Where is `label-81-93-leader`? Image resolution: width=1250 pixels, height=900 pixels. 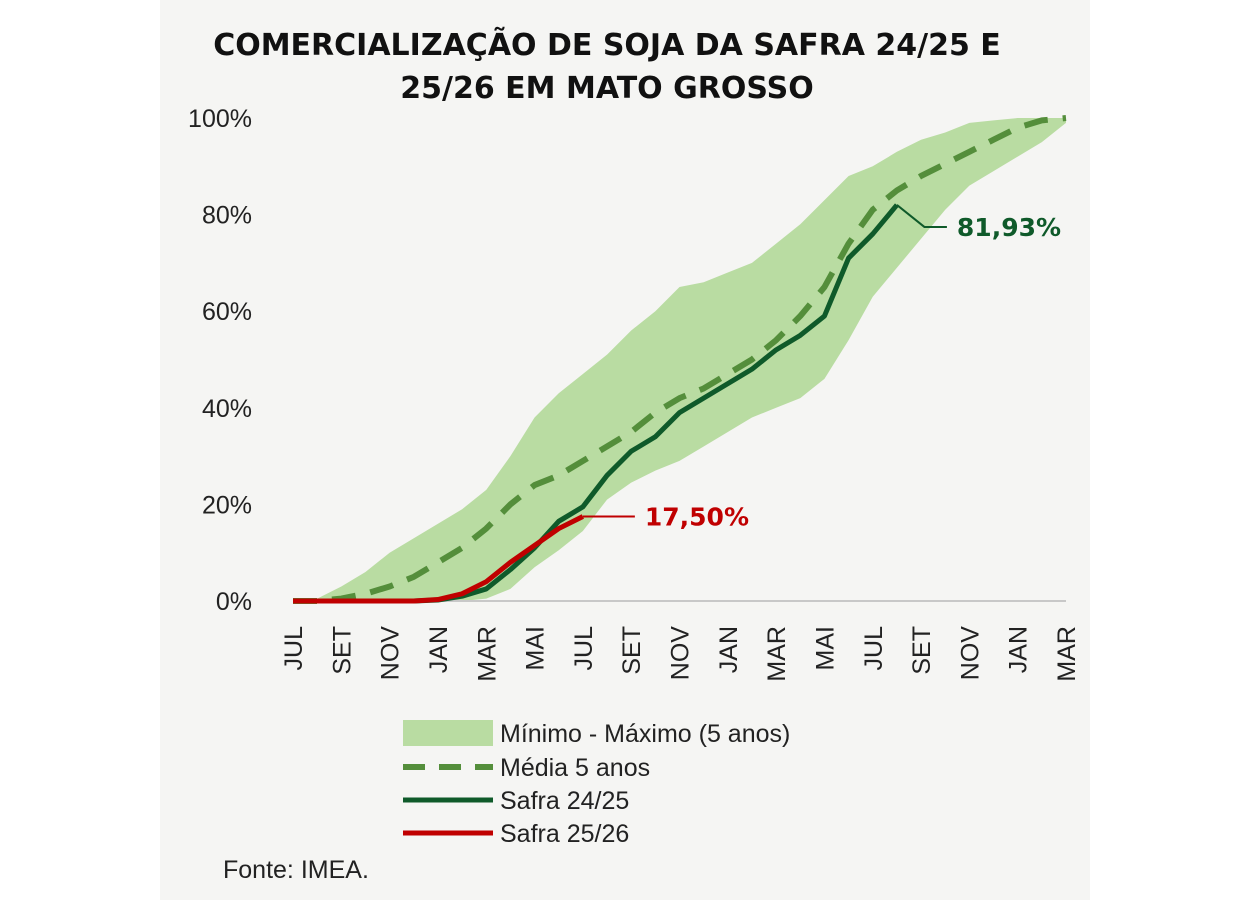
label-81-93-leader is located at coordinates (921, 216).